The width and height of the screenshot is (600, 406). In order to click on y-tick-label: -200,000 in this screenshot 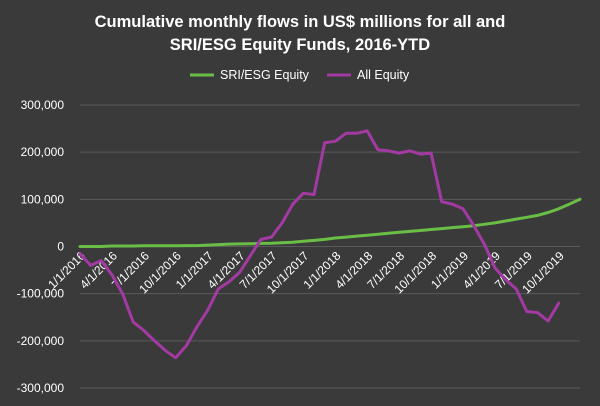, I will do `click(41, 341)`.